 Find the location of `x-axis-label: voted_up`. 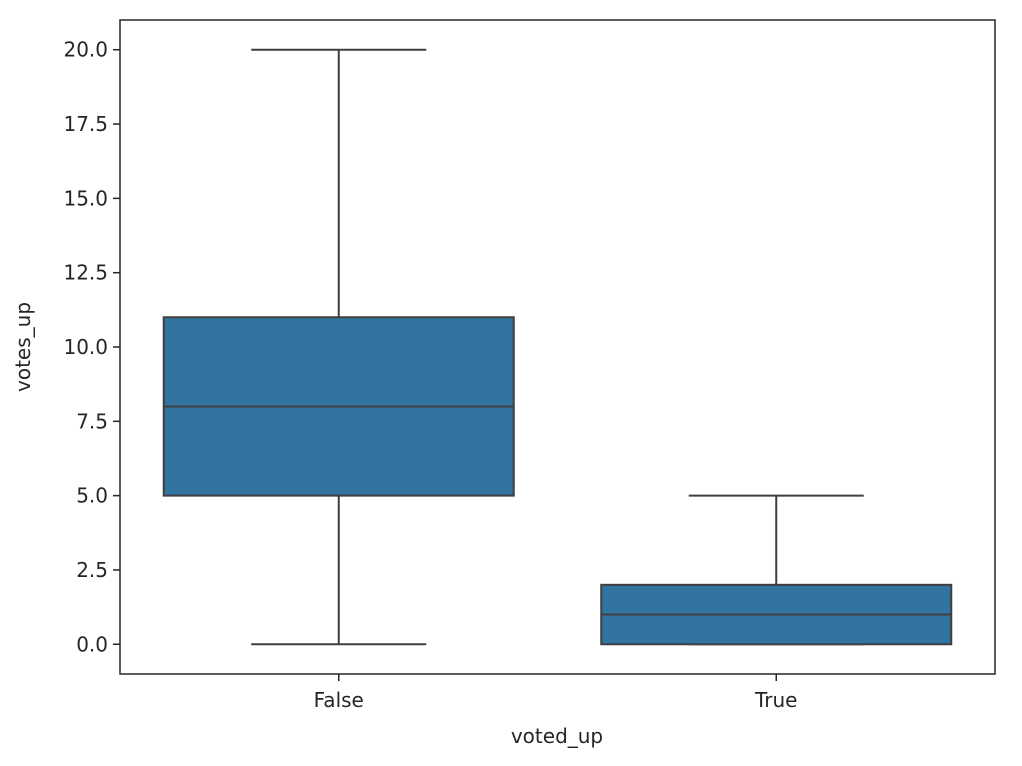

x-axis-label: voted_up is located at coordinates (557, 736).